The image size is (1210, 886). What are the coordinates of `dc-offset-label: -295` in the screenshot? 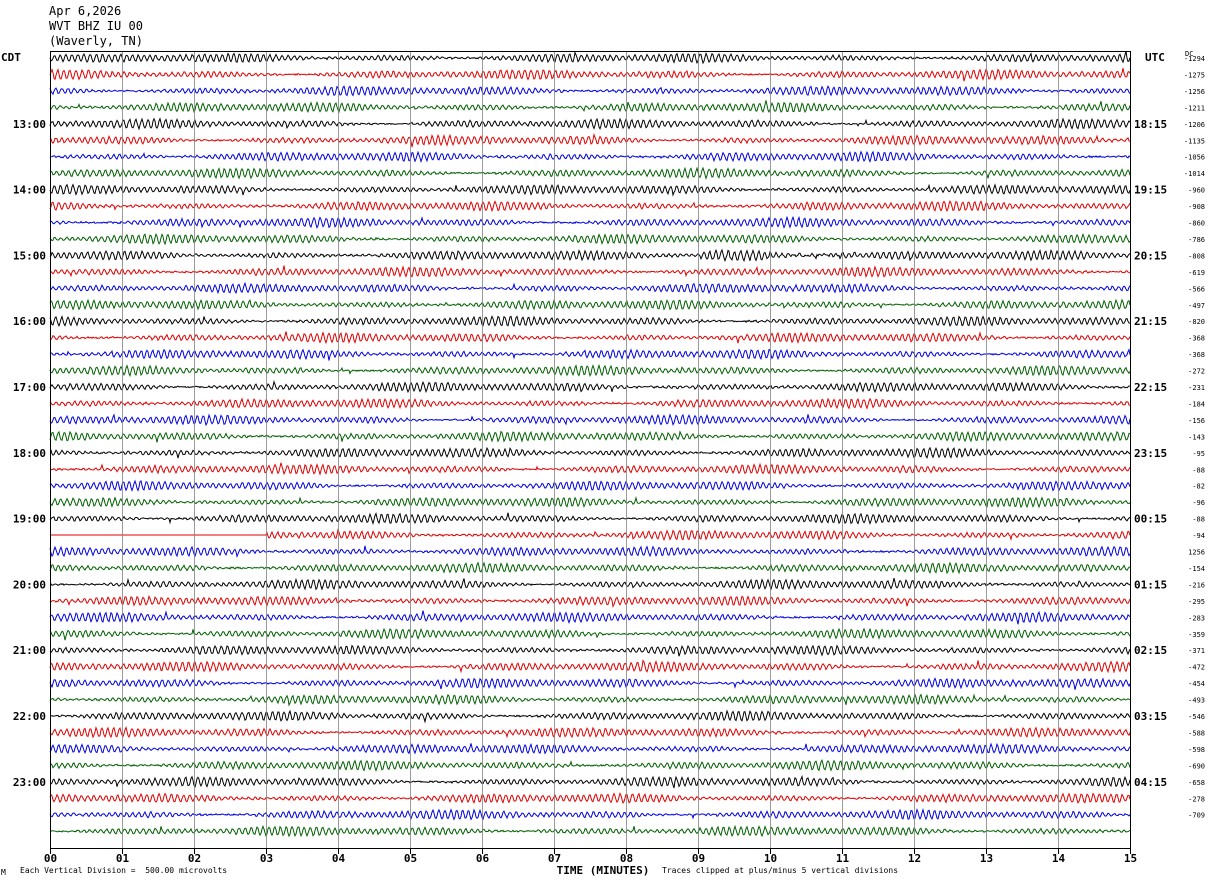 It's located at (1196, 602).